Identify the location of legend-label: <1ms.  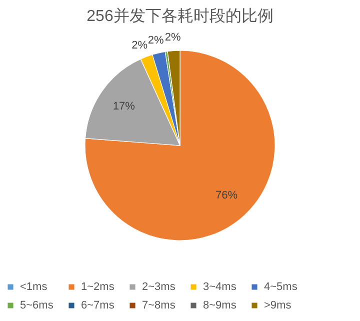
(34, 286).